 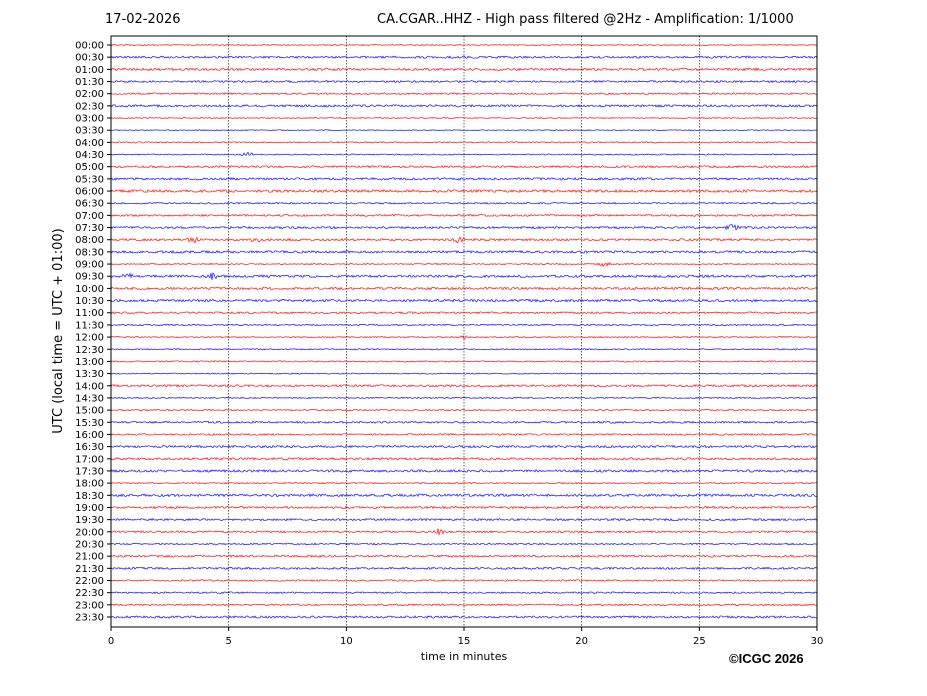 What do you see at coordinates (89, 94) in the screenshot?
I see `y-tick-label: 02:00` at bounding box center [89, 94].